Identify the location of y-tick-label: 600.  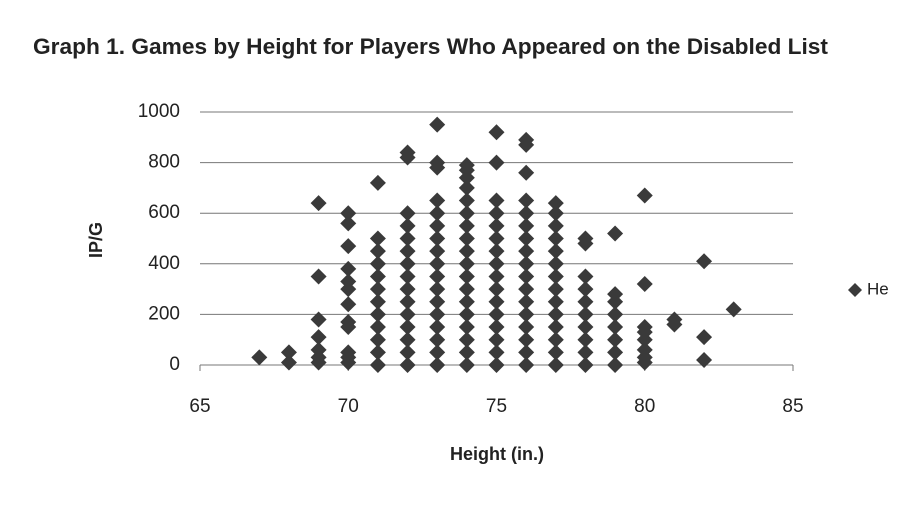
(164, 212).